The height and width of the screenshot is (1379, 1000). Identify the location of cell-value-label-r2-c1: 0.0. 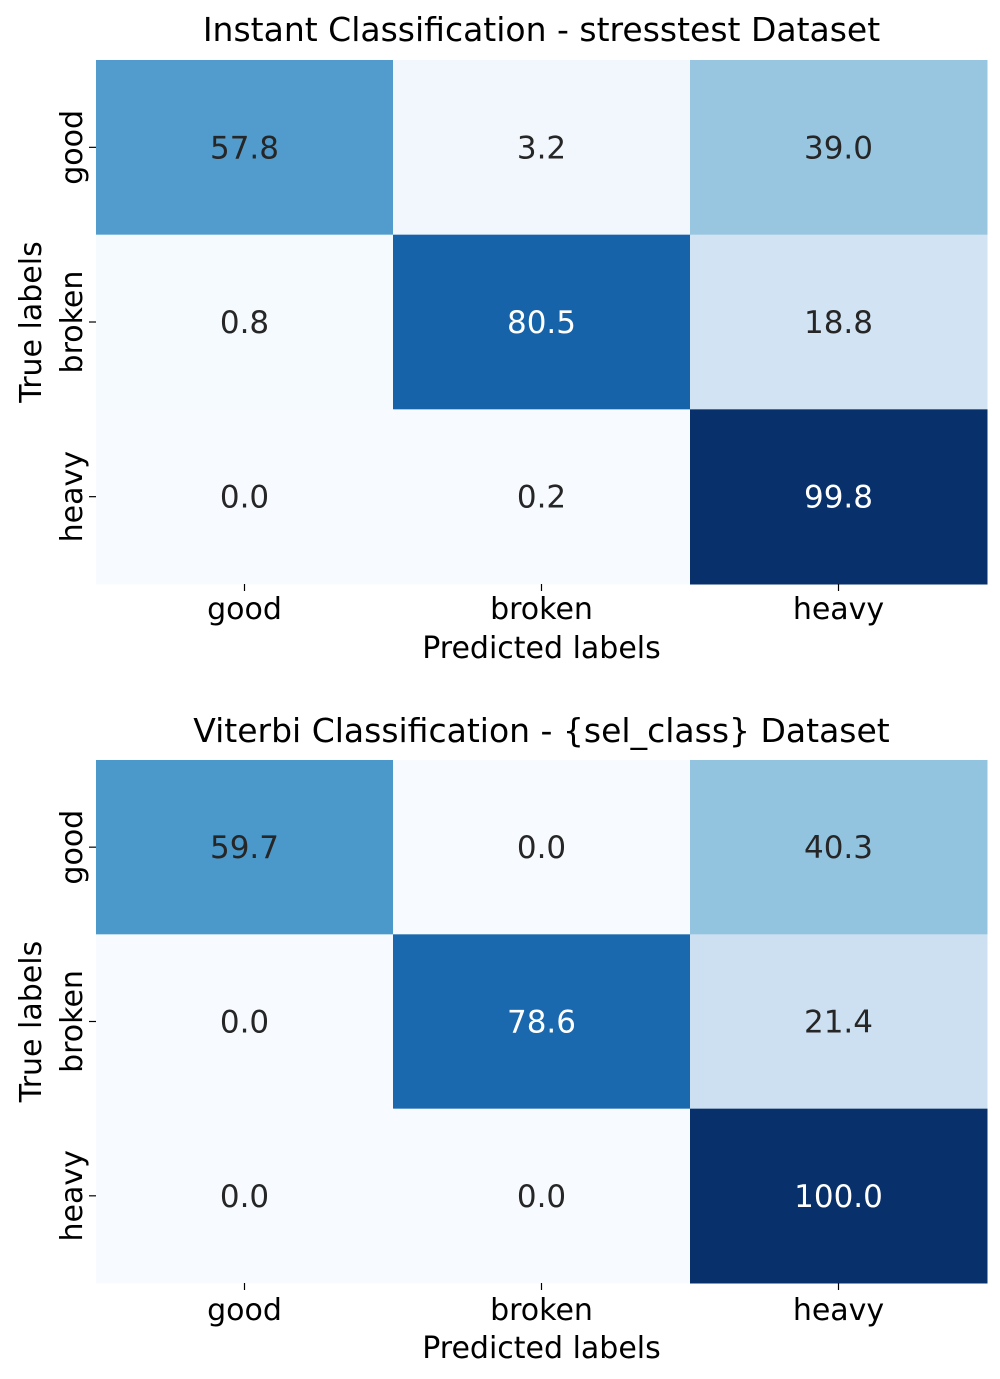
(541, 1197).